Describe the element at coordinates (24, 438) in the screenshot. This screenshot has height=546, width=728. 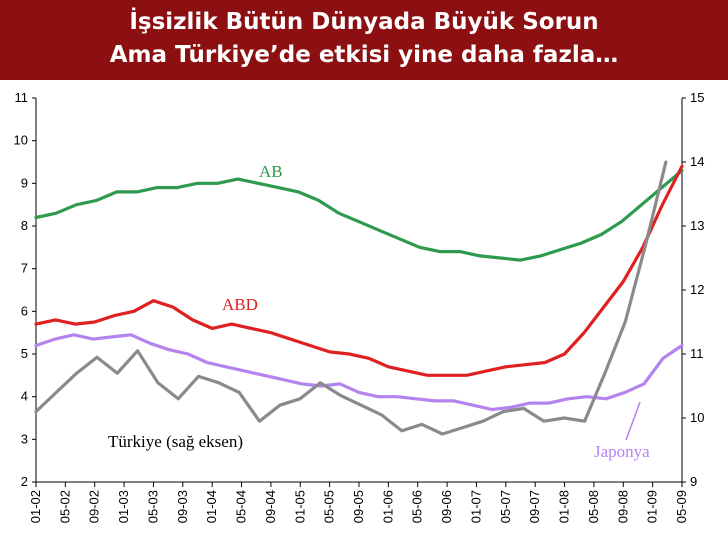
I see `left-tick-label: 3` at that location.